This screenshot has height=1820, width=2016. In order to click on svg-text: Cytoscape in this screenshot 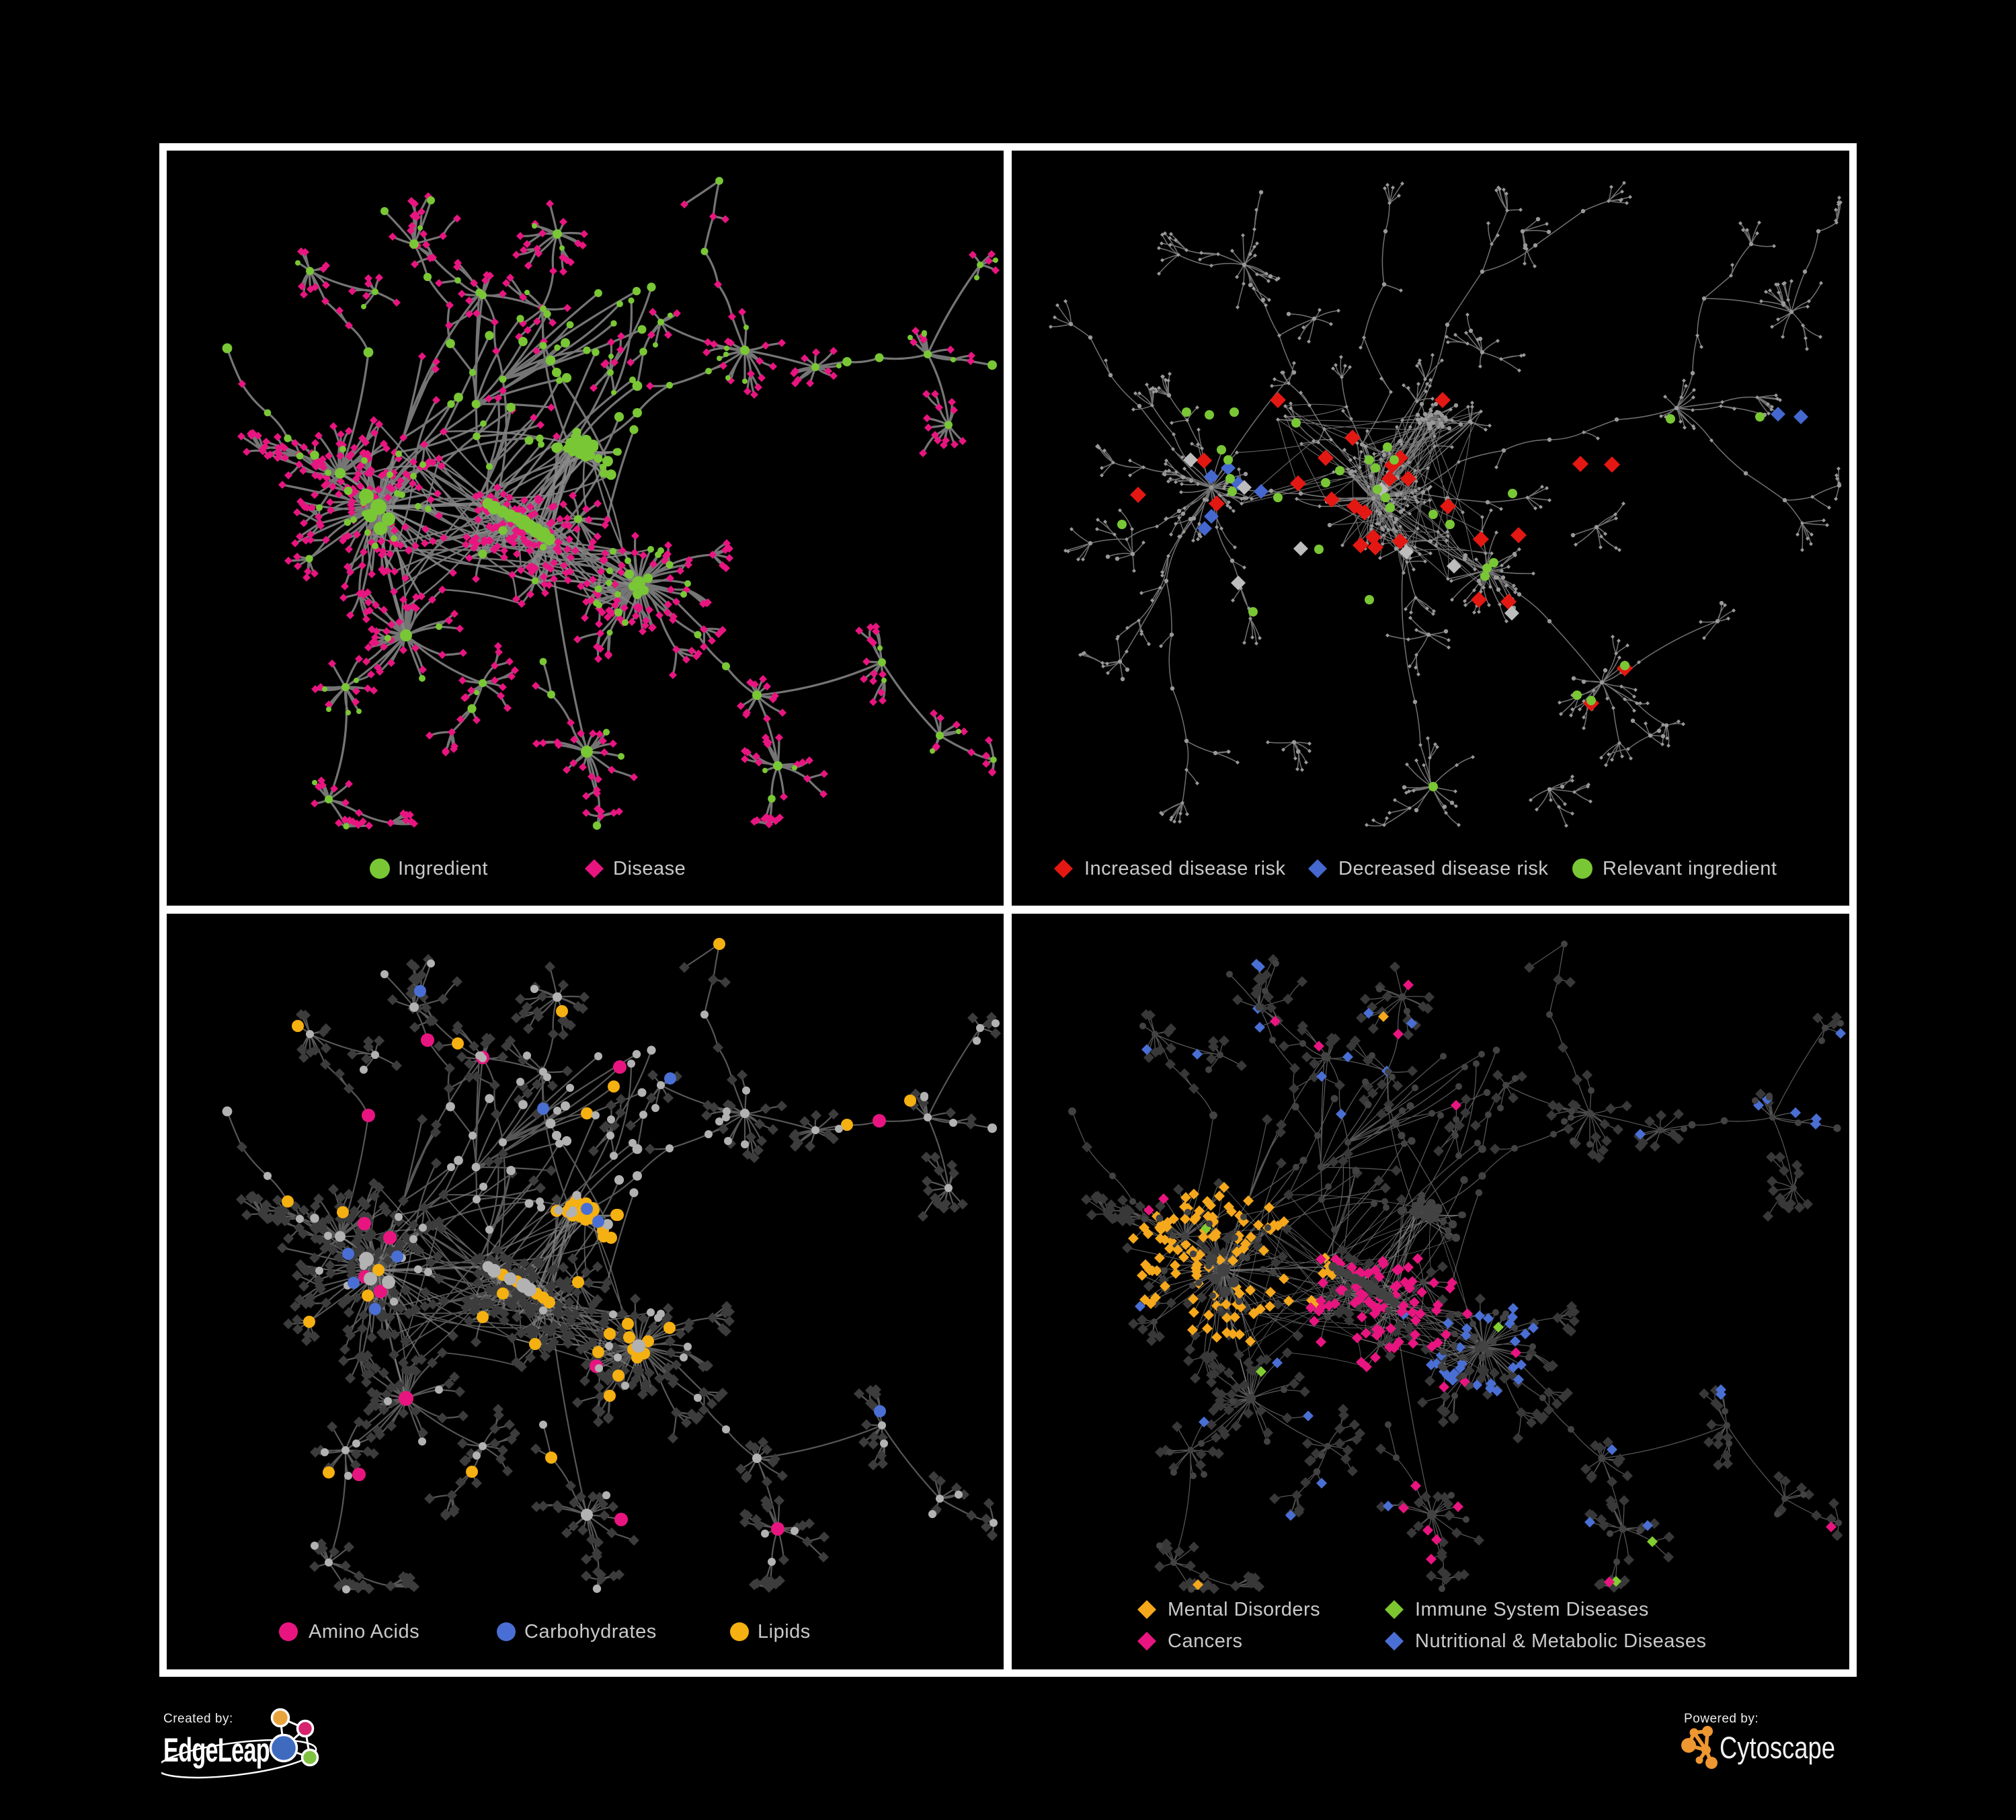, I will do `click(1777, 1748)`.